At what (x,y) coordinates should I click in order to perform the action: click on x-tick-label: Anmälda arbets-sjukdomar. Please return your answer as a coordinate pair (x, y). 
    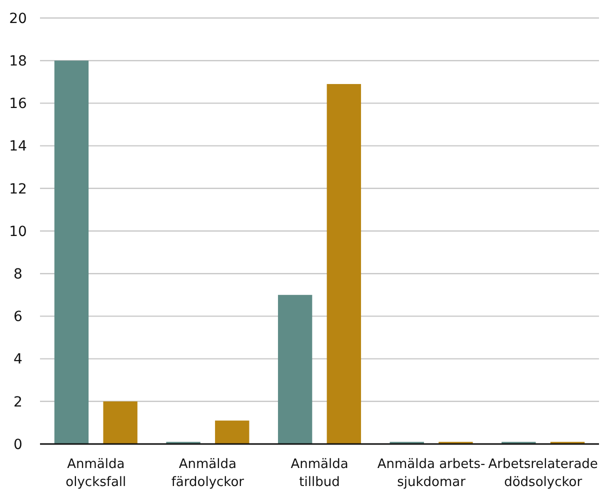
    Looking at the image, I should click on (431, 473).